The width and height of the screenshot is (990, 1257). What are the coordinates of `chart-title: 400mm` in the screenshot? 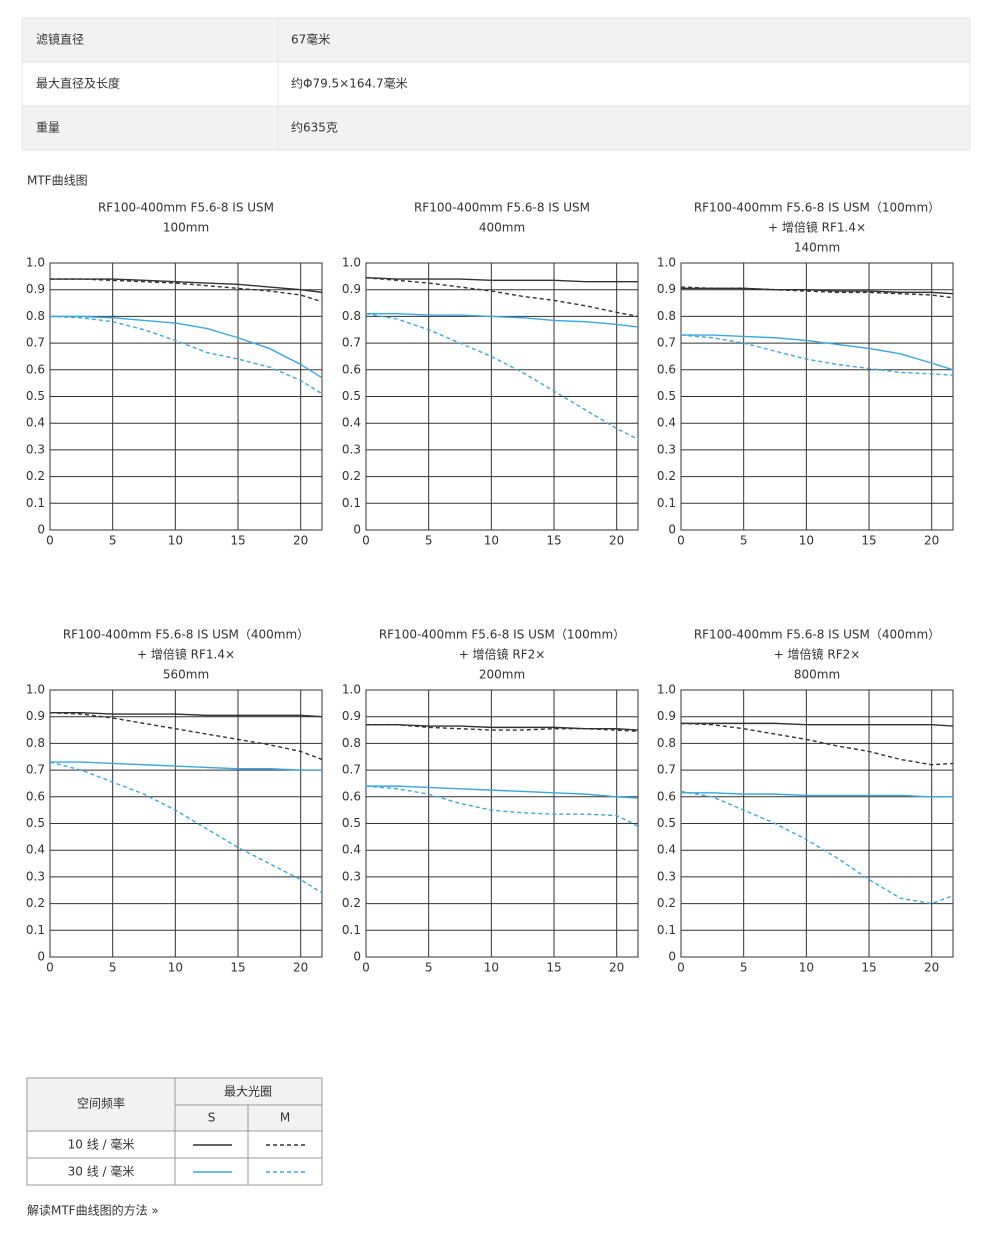 It's located at (502, 228).